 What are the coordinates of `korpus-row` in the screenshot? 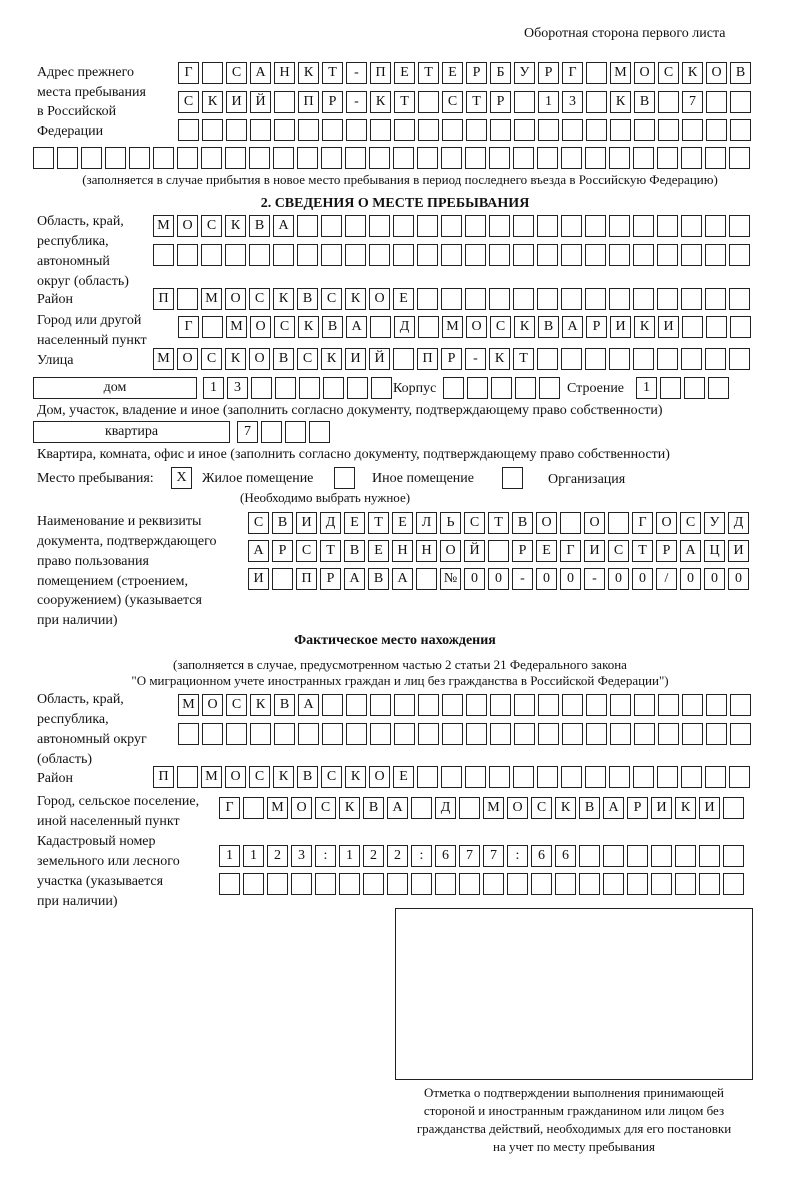 It's located at (501, 388).